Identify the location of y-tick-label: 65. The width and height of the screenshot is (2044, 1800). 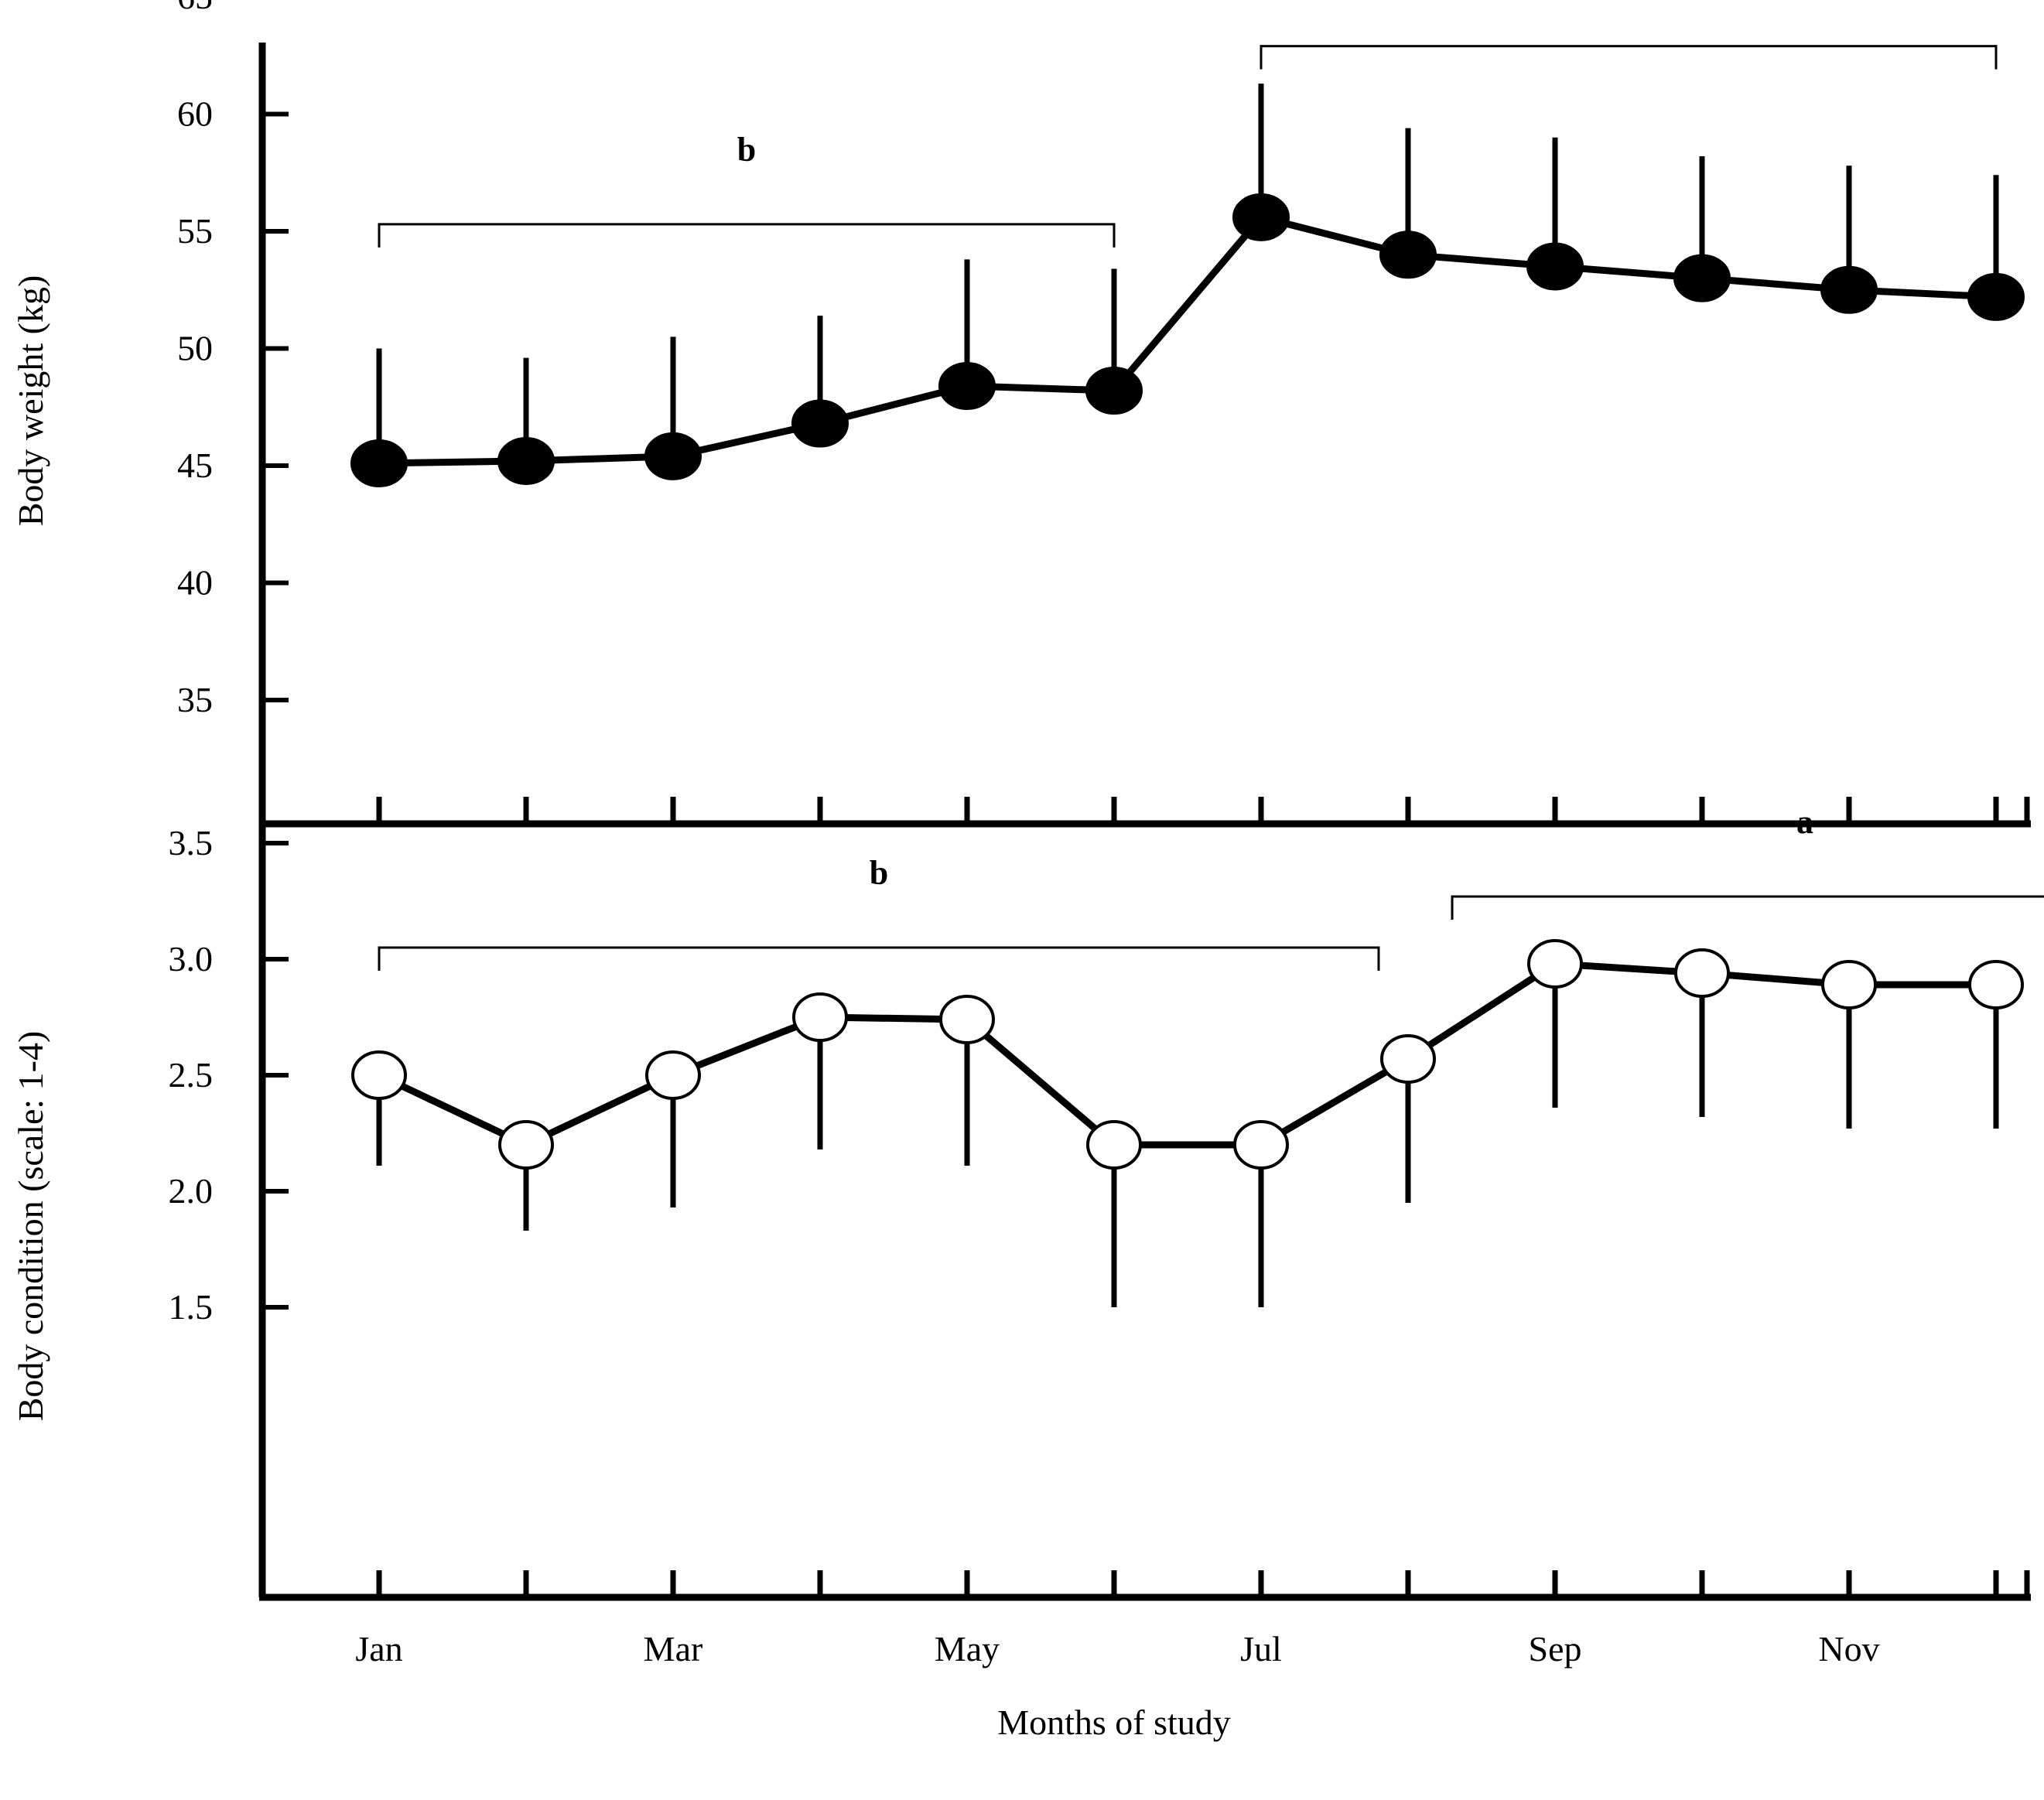
(195, 8).